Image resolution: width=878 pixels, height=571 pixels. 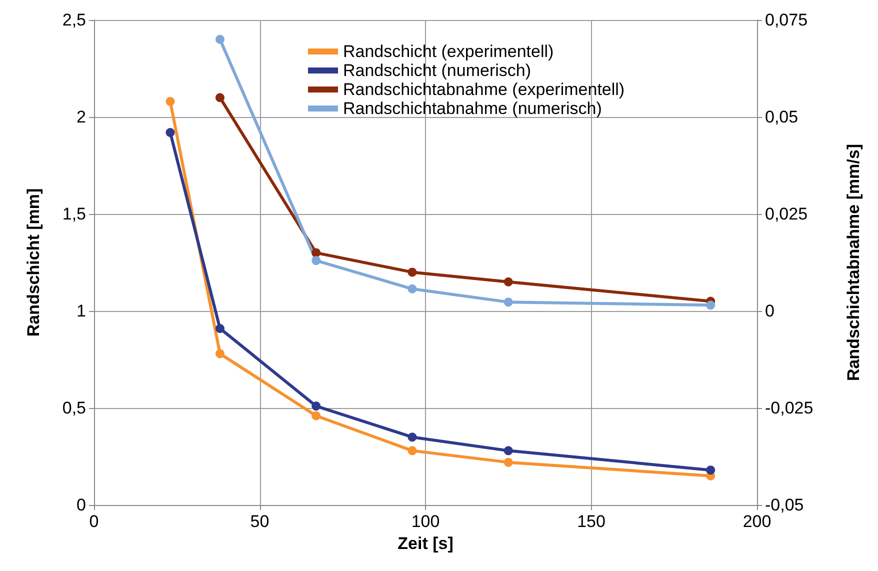 I want to click on legend-label: Randschicht (experimentell), so click(x=448, y=51).